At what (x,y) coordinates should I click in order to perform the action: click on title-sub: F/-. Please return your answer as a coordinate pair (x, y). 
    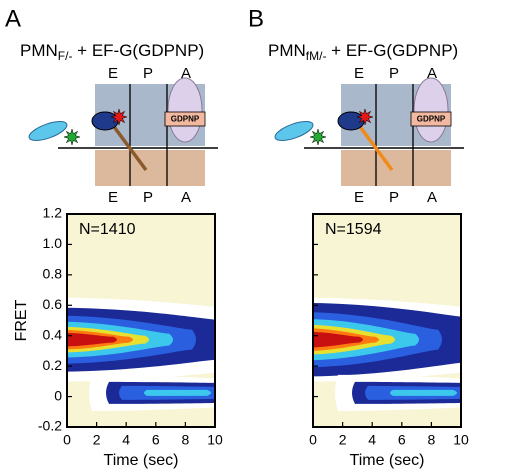
    Looking at the image, I should click on (65, 56).